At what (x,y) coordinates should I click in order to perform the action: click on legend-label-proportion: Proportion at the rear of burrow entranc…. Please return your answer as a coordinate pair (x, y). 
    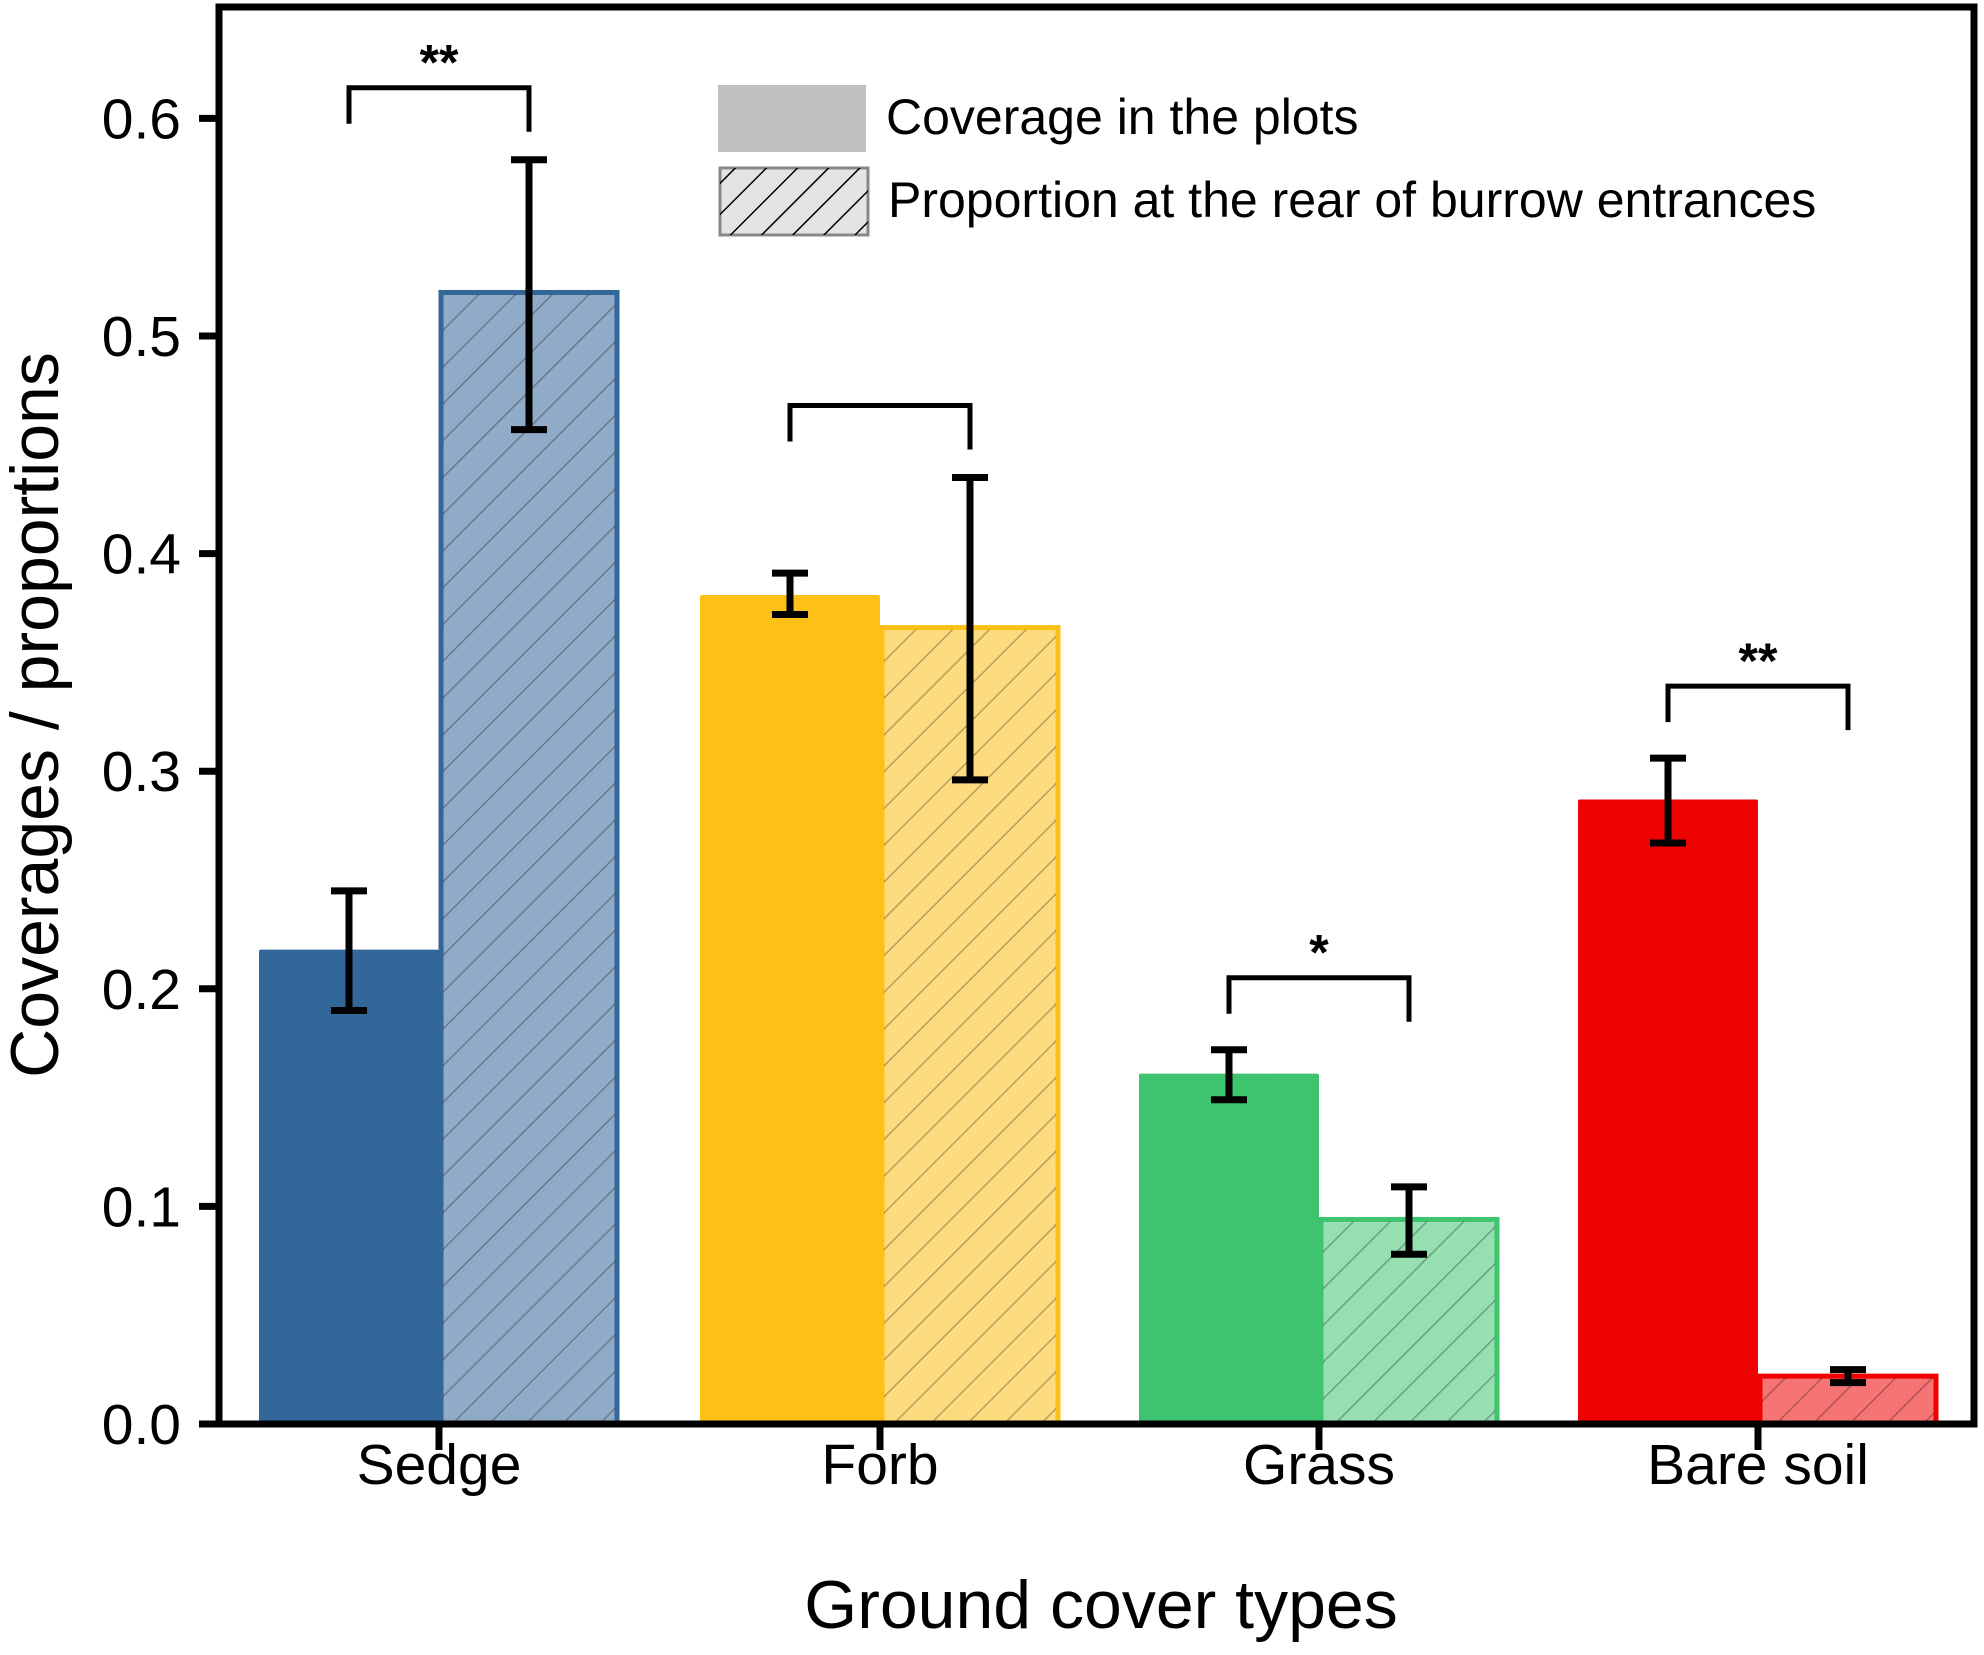
    Looking at the image, I should click on (1352, 200).